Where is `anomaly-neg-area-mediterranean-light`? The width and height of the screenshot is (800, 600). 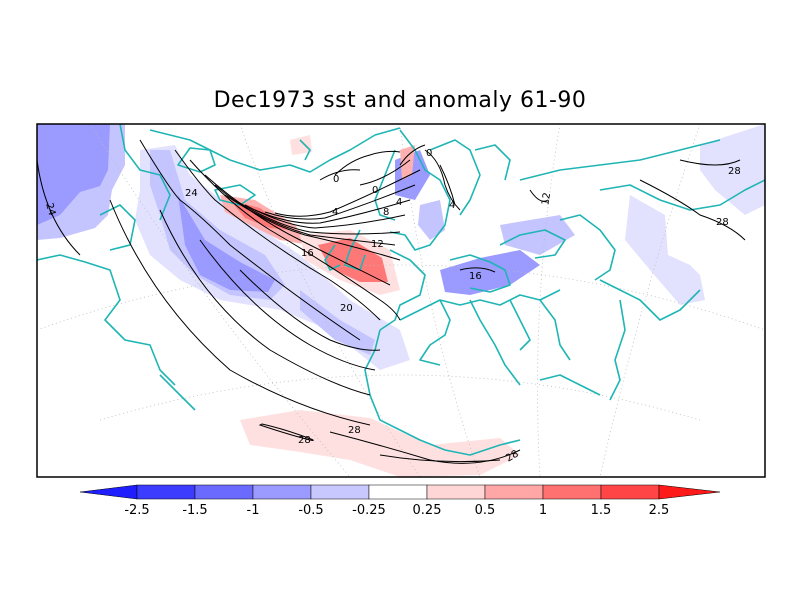 anomaly-neg-area-mediterranean-light is located at coordinates (537, 235).